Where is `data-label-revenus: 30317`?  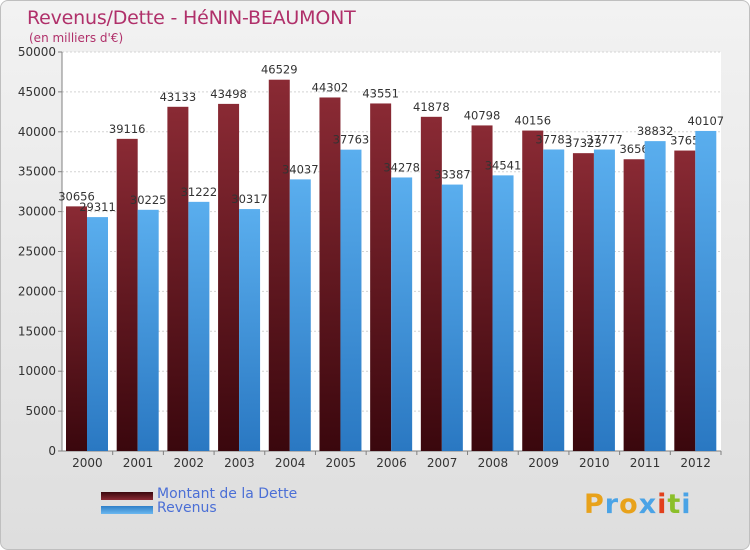
data-label-revenus: 30317 is located at coordinates (249, 199).